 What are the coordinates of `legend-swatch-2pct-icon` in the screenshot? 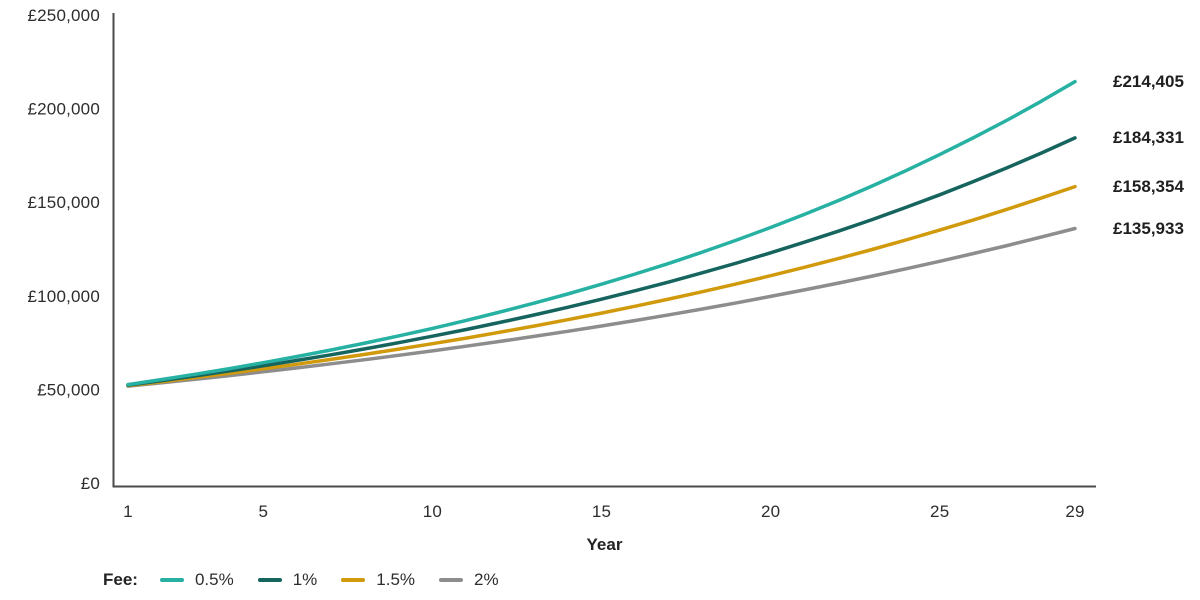 It's located at (451, 580).